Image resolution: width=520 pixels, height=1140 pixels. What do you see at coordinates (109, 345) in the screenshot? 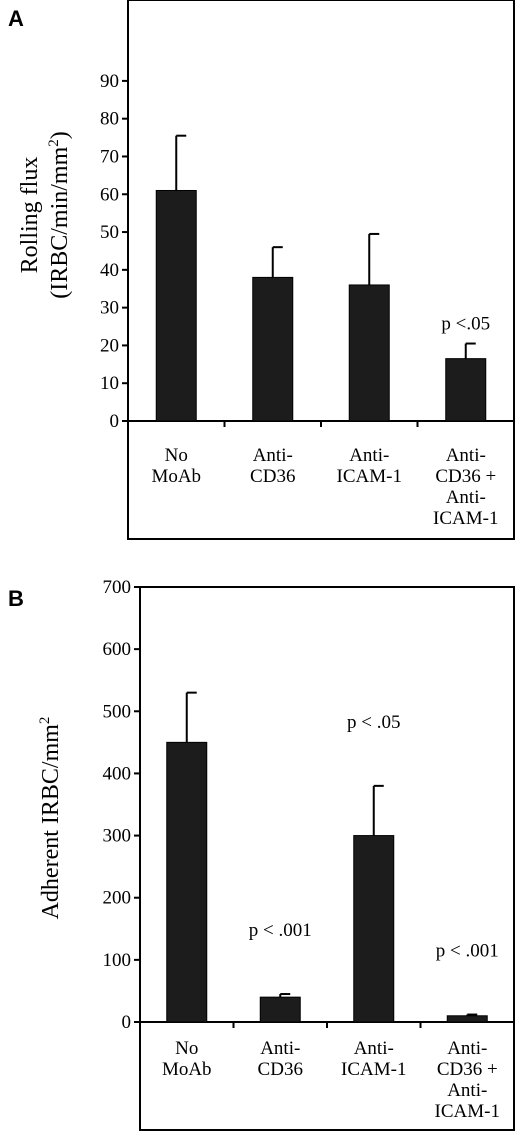
I see `undefined-y-tick-label: 20` at bounding box center [109, 345].